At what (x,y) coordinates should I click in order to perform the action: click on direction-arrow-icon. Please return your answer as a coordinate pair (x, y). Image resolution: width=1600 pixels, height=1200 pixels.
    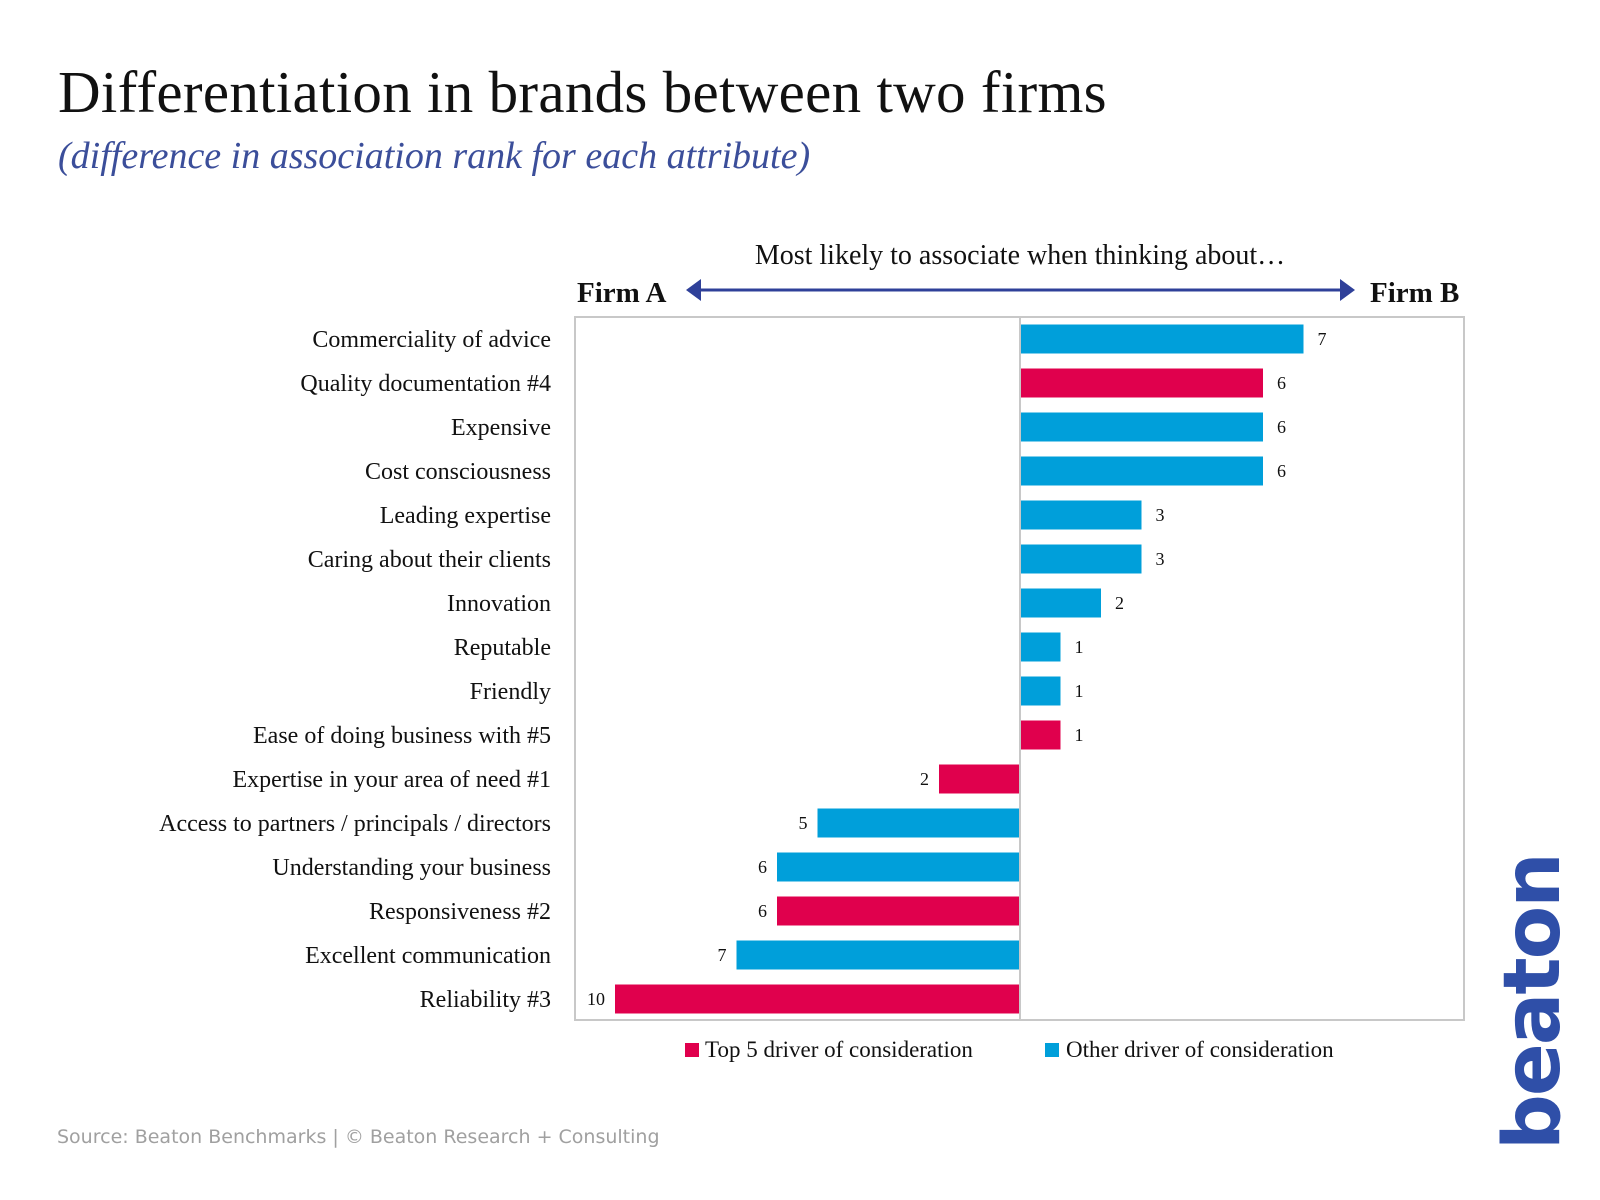
    Looking at the image, I should click on (1020, 290).